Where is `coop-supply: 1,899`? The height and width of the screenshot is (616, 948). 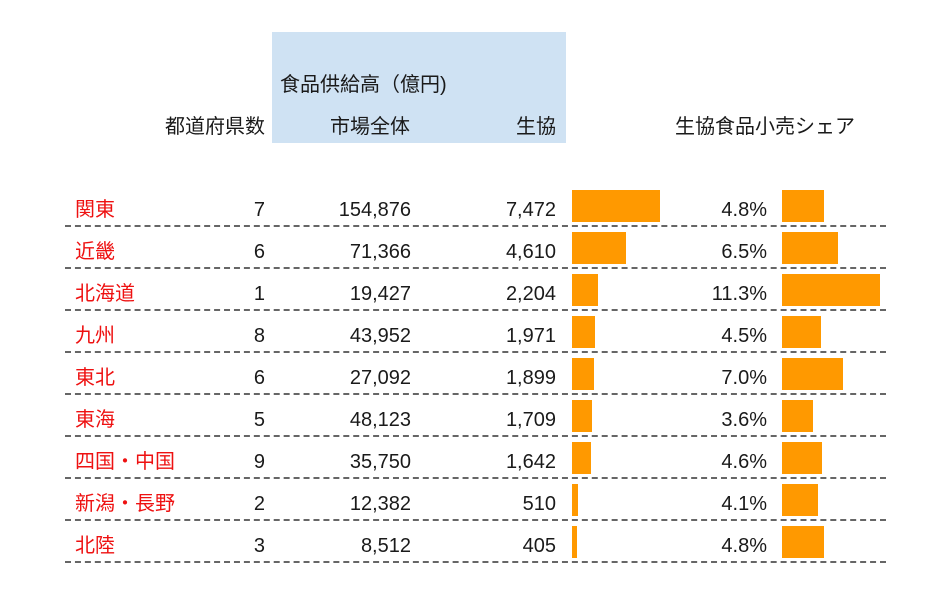 coop-supply: 1,899 is located at coordinates (530, 378).